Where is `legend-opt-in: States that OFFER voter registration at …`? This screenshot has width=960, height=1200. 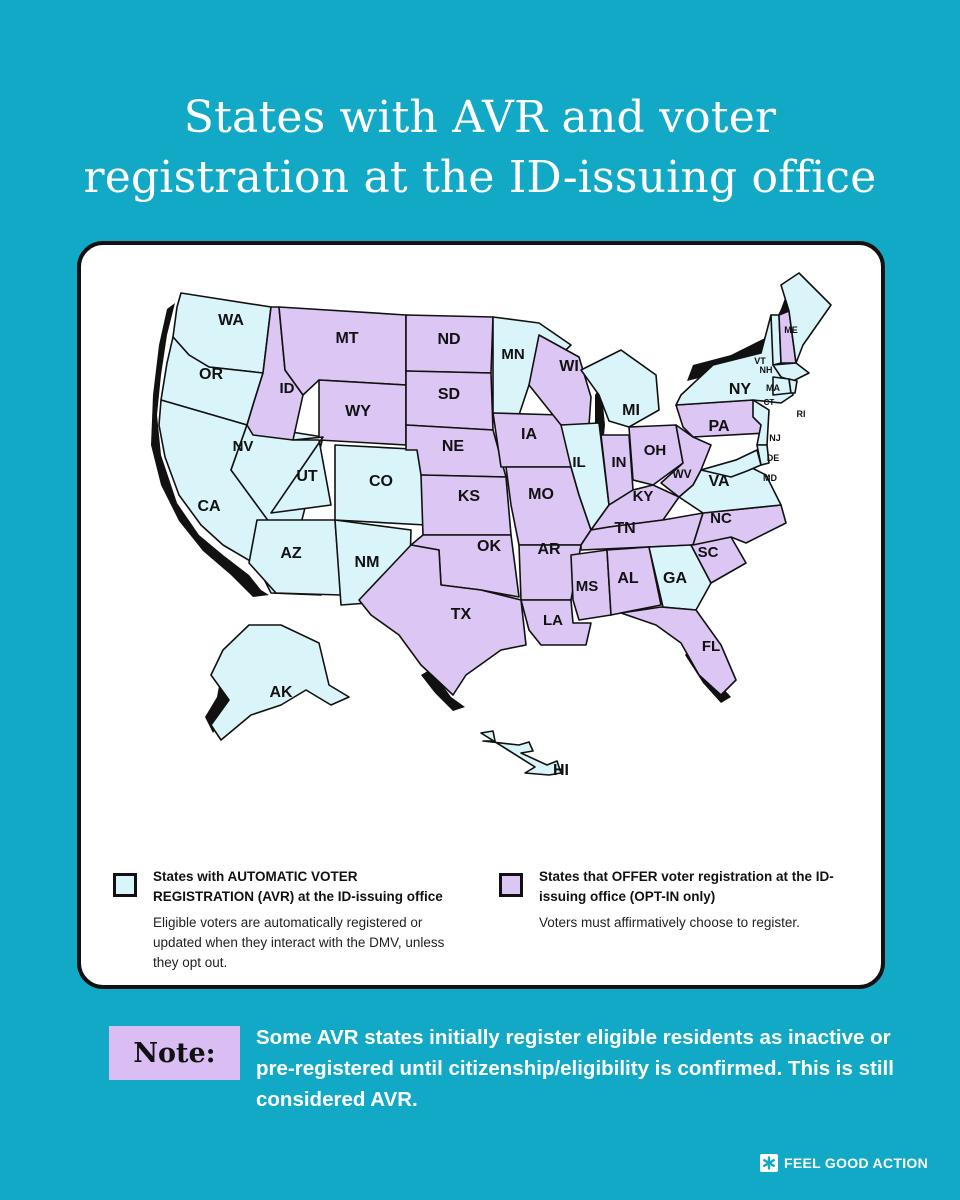 legend-opt-in: States that OFFER voter registration at … is located at coordinates (669, 900).